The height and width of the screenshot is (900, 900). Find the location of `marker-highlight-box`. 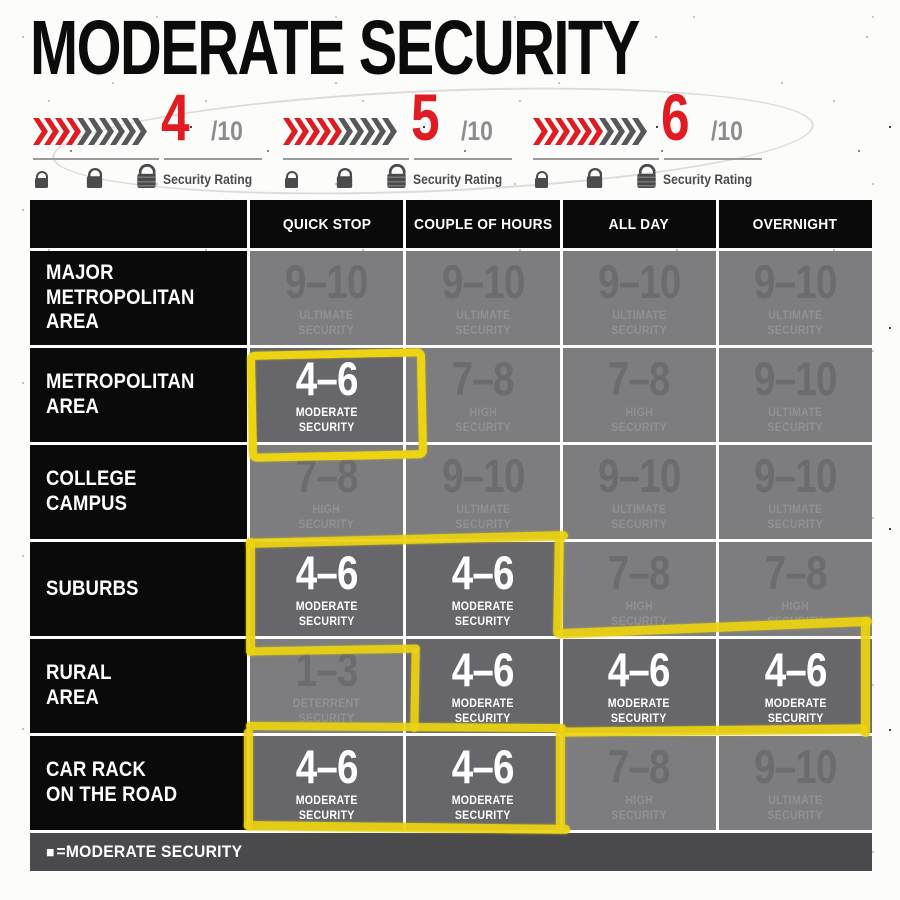

marker-highlight-box is located at coordinates (337, 405).